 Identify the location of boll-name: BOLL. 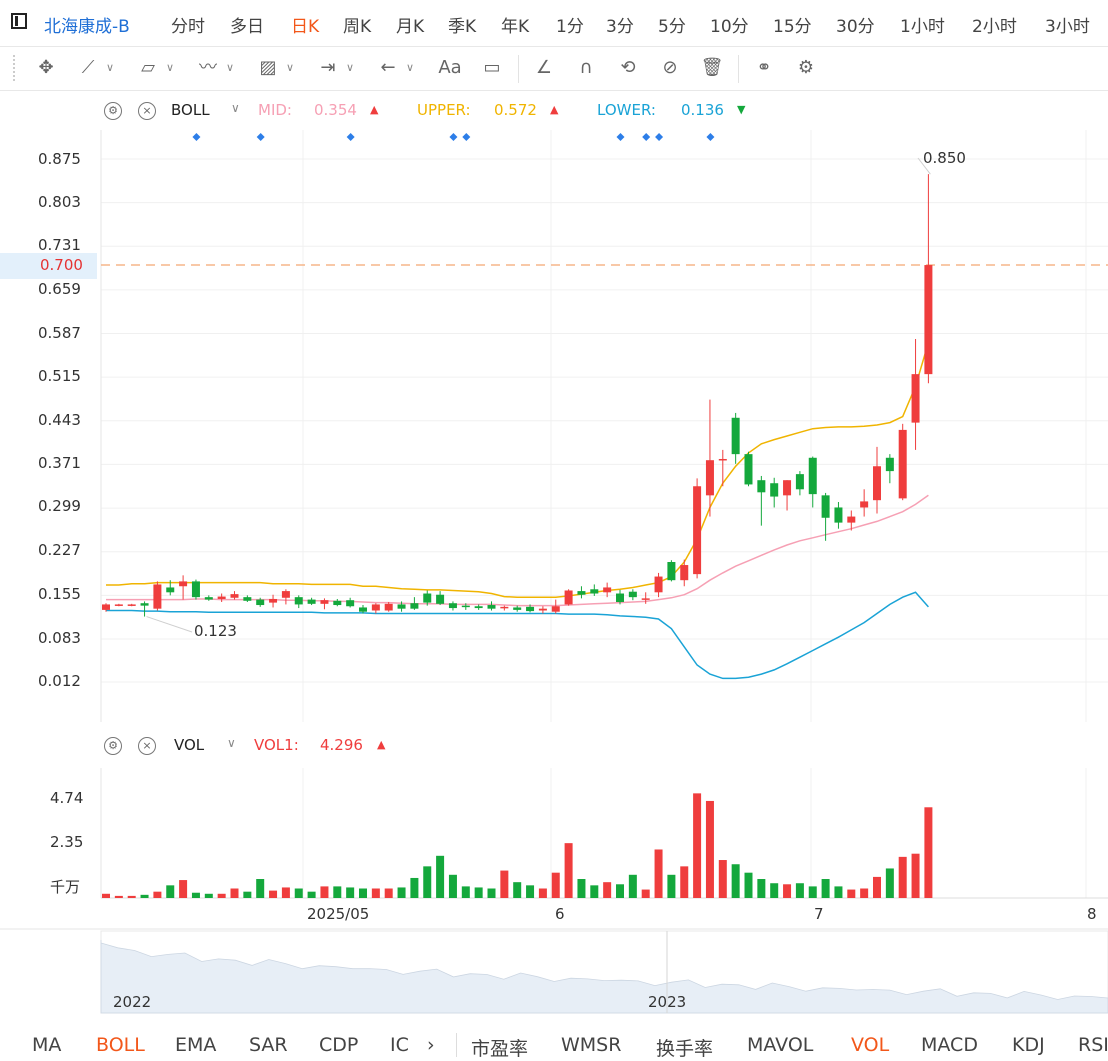
(190, 110).